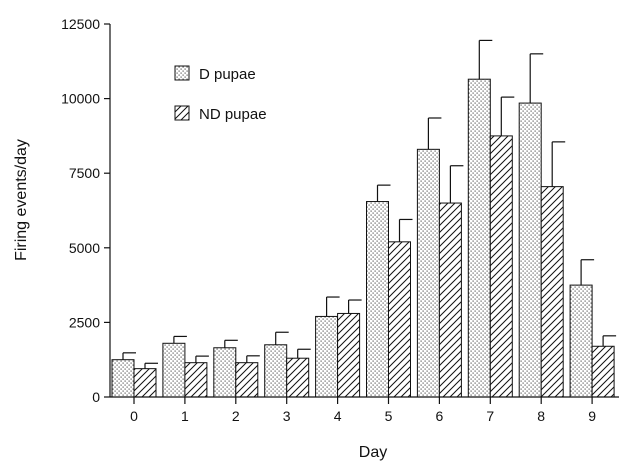  Describe the element at coordinates (389, 416) in the screenshot. I see `x-tick-label-5: 5` at that location.